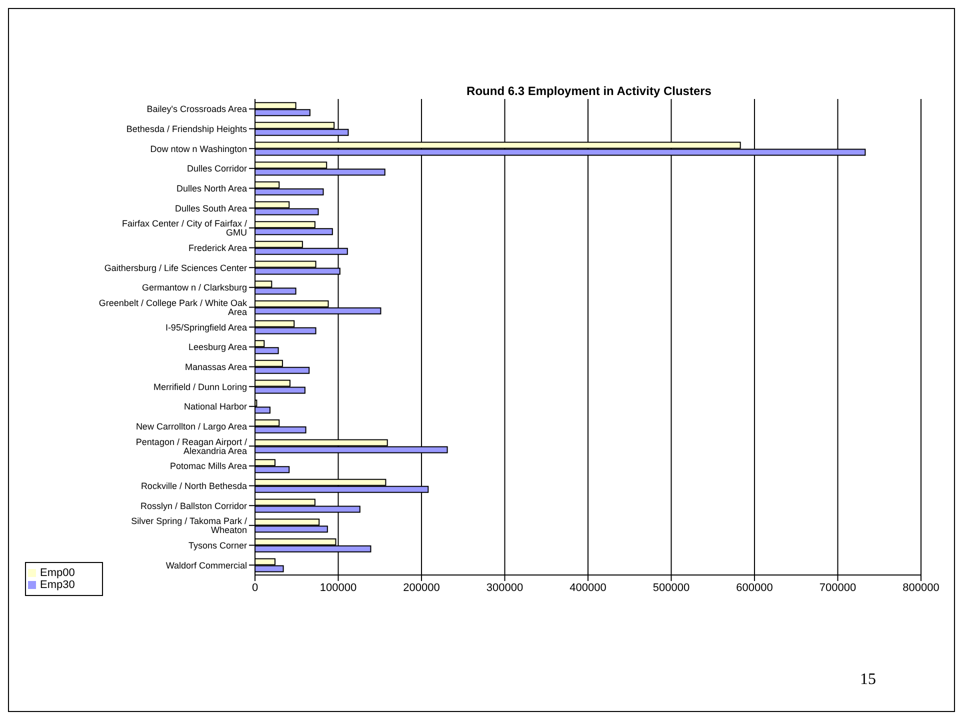 The width and height of the screenshot is (963, 720). Describe the element at coordinates (194, 287) in the screenshot. I see `y-tick-label: Germantow n / Clarksburg` at that location.